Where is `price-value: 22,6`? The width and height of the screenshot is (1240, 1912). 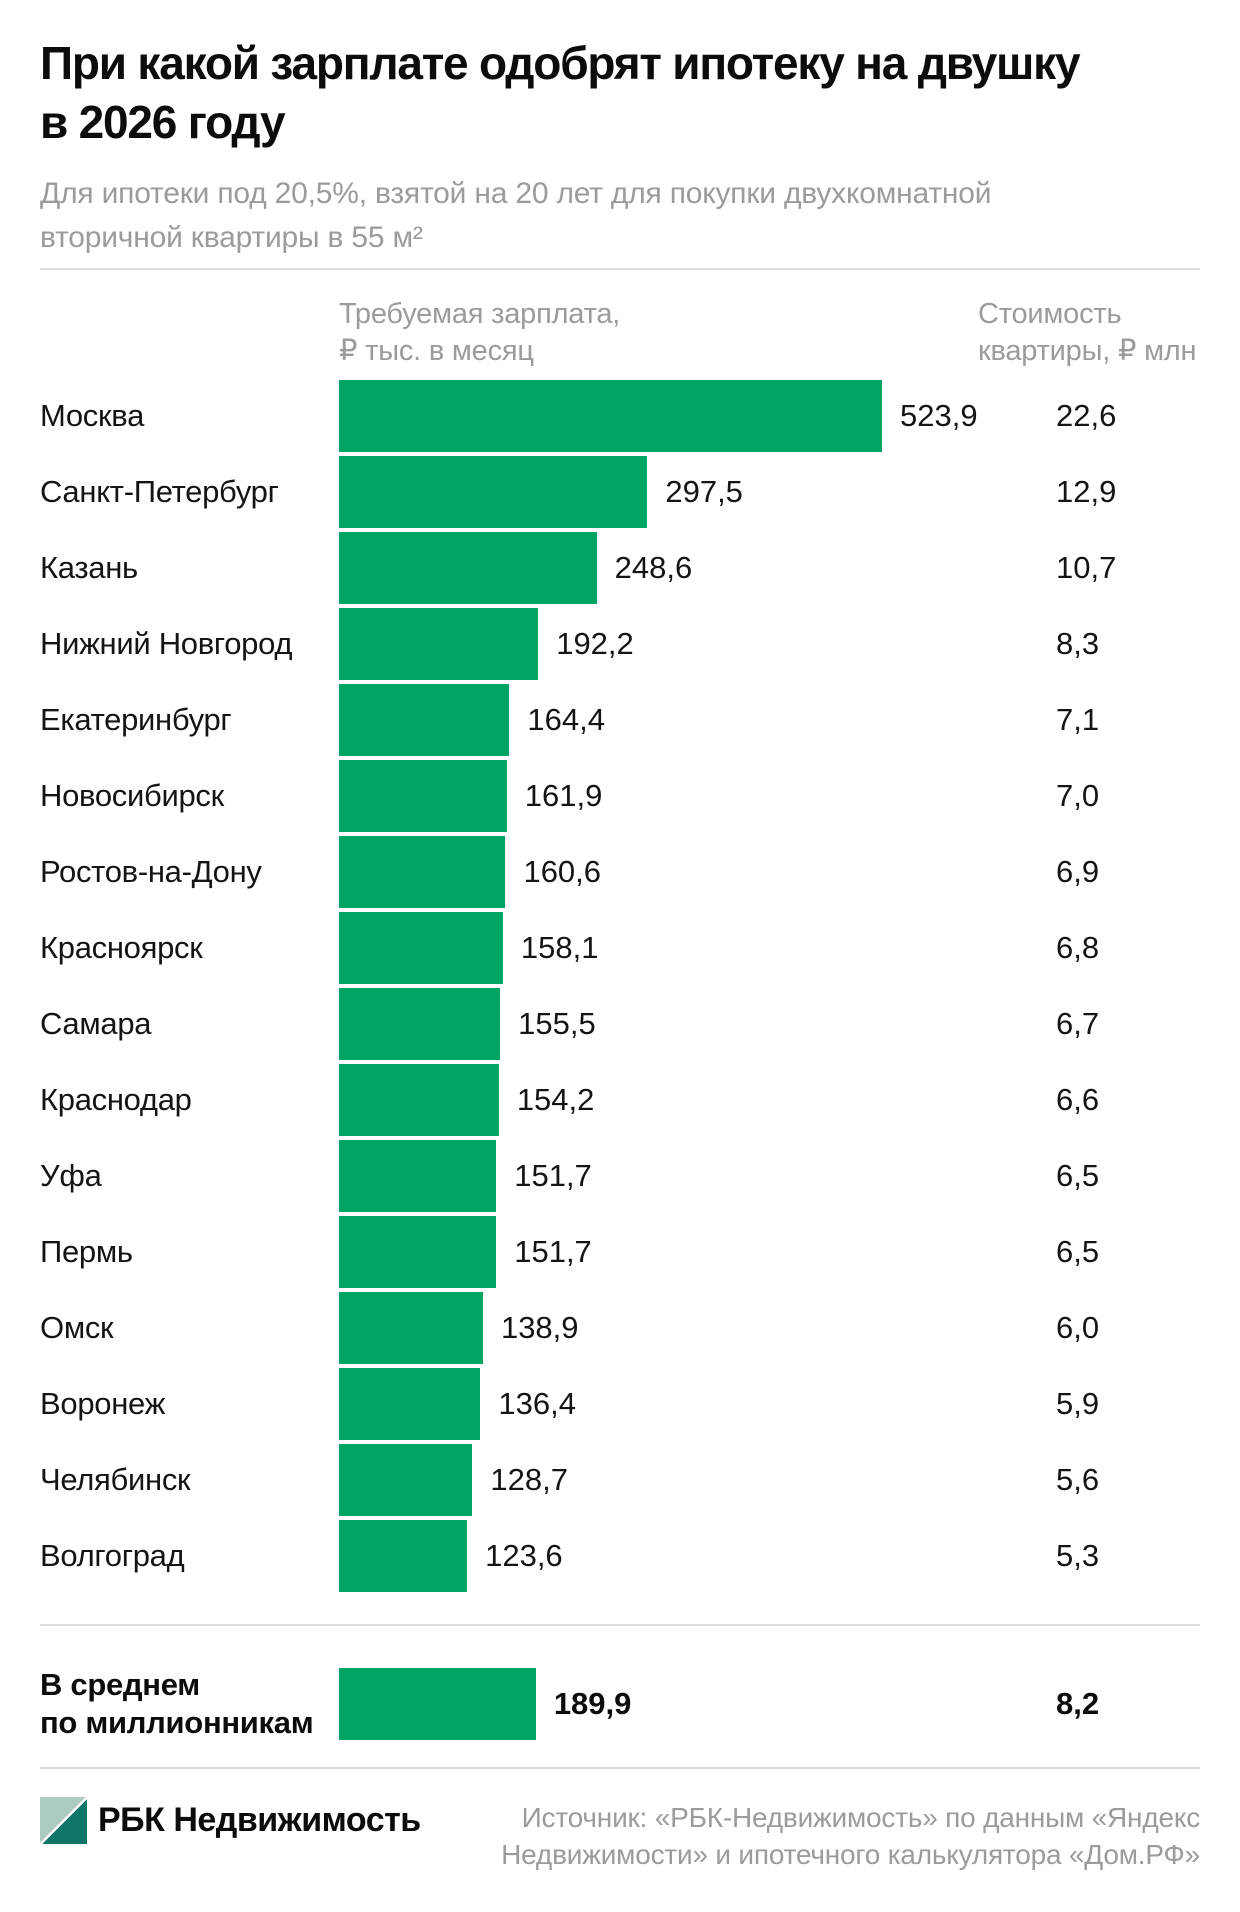 price-value: 22,6 is located at coordinates (1086, 415).